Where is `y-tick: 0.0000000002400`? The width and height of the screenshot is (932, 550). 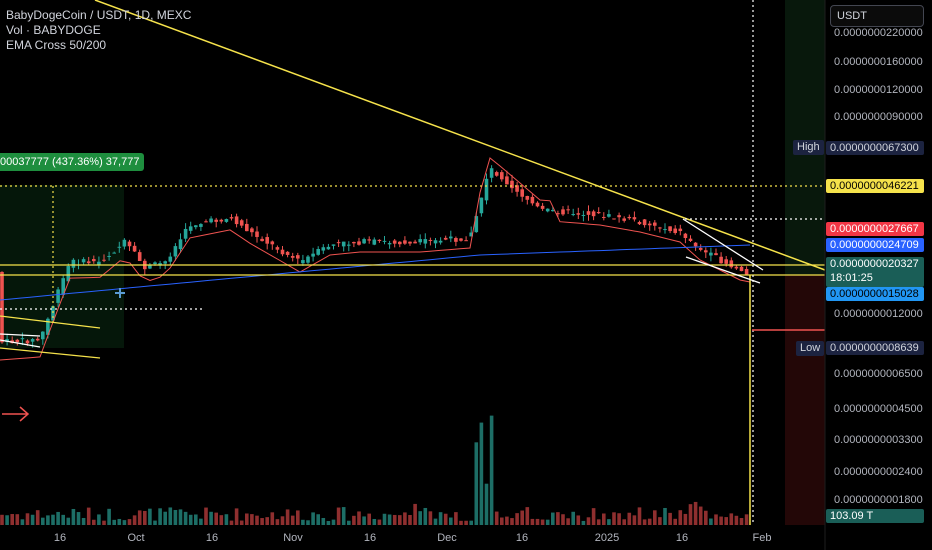
y-tick: 0.0000000002400 is located at coordinates (878, 472).